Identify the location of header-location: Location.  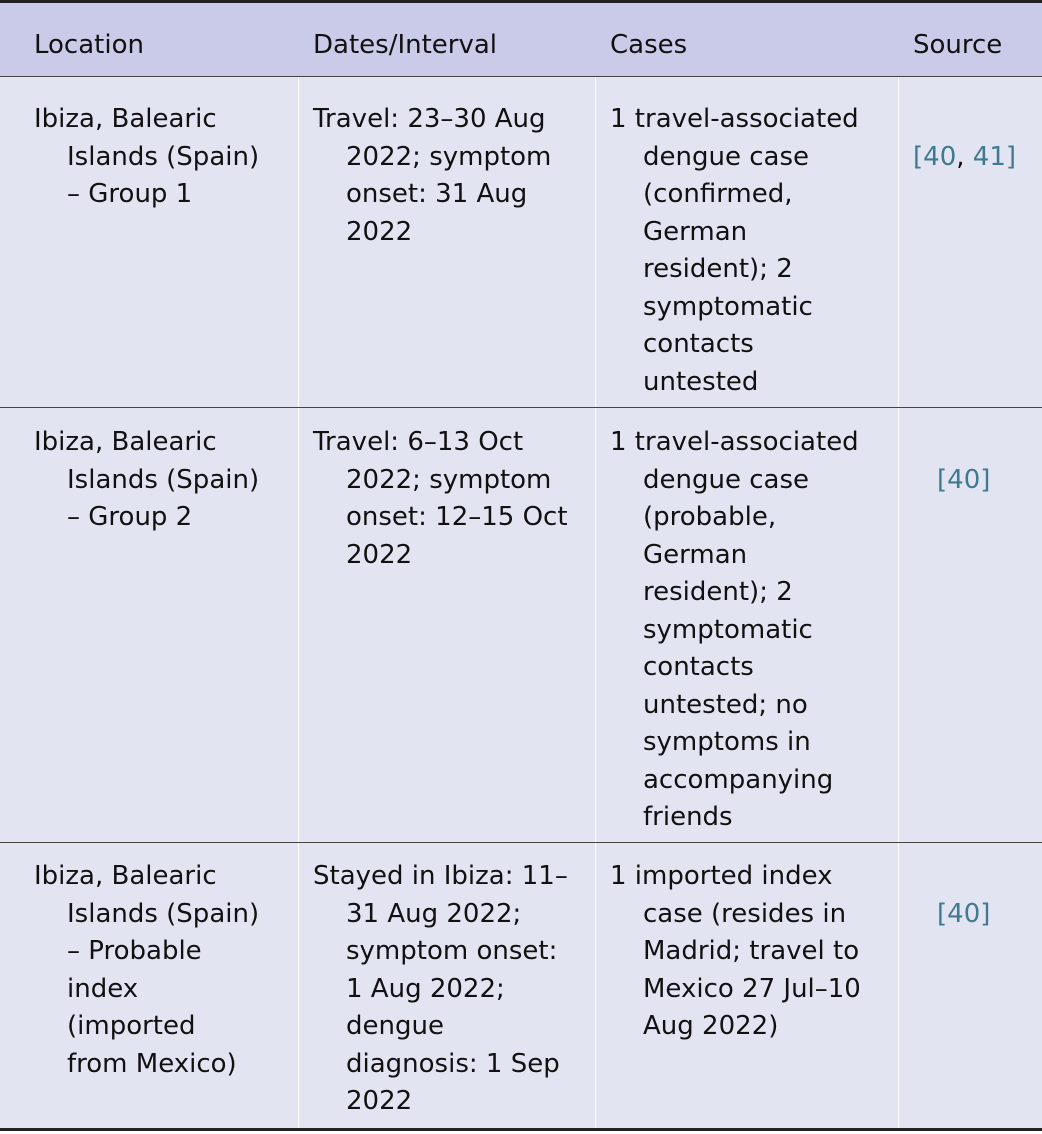
(89, 45).